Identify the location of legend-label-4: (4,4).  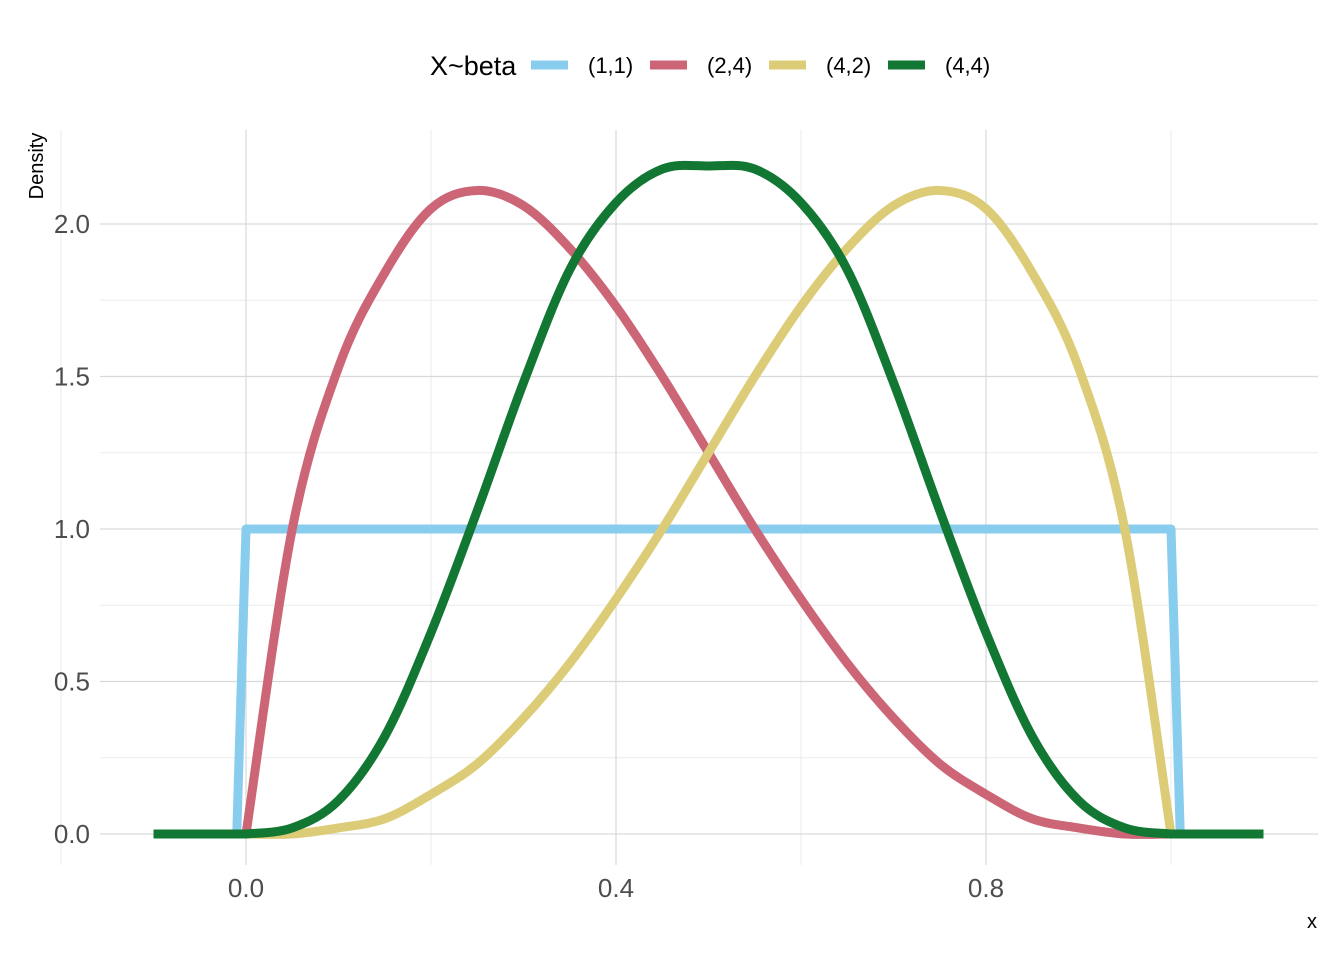
(967, 65).